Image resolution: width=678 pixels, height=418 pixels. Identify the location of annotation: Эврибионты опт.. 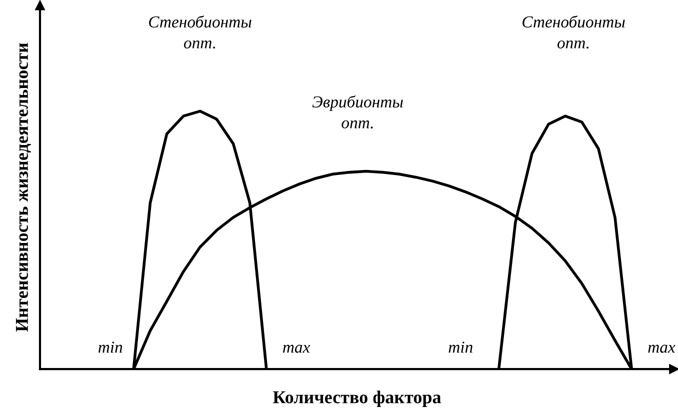
(357, 111).